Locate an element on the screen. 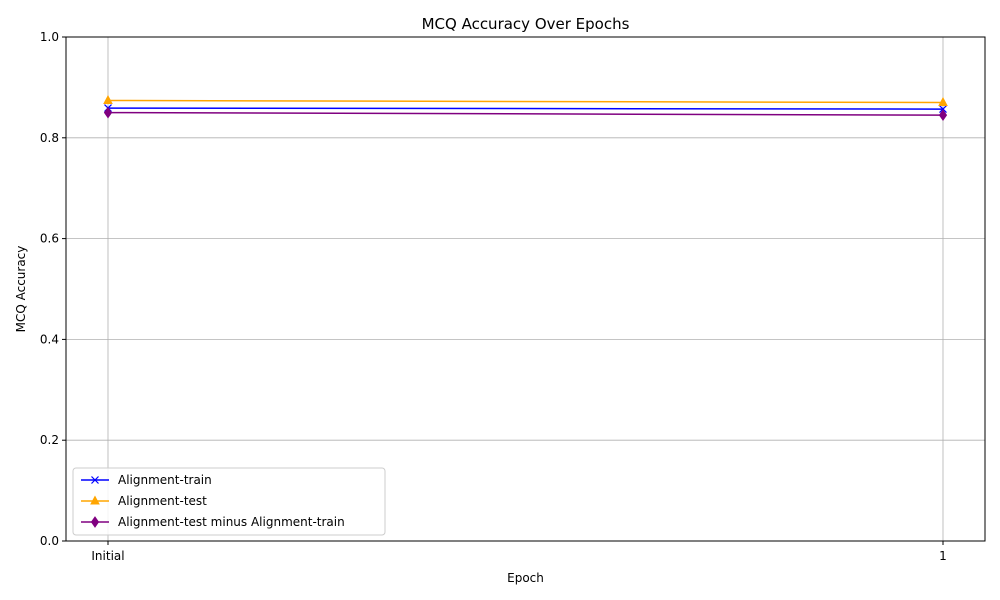 This screenshot has height=600, width=1000. legend-marker-stroke is located at coordinates (95, 480).